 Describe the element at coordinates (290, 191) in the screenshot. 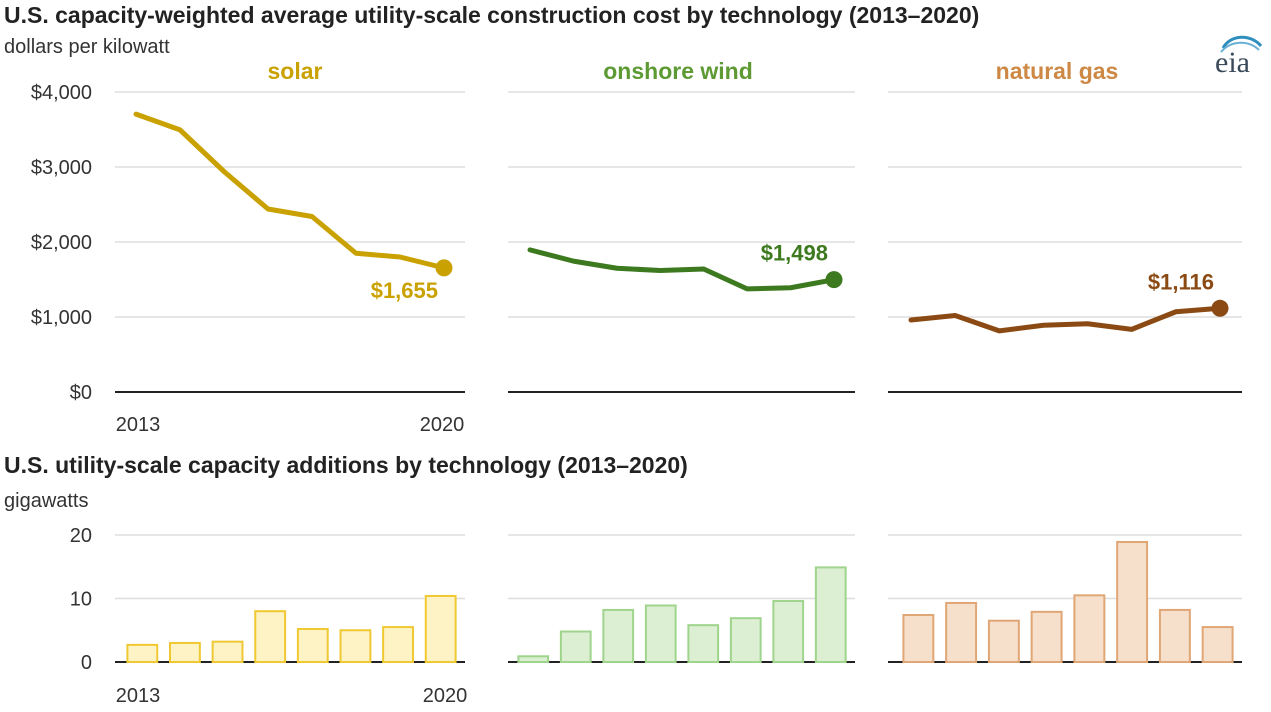

I see `series-line-solar` at that location.